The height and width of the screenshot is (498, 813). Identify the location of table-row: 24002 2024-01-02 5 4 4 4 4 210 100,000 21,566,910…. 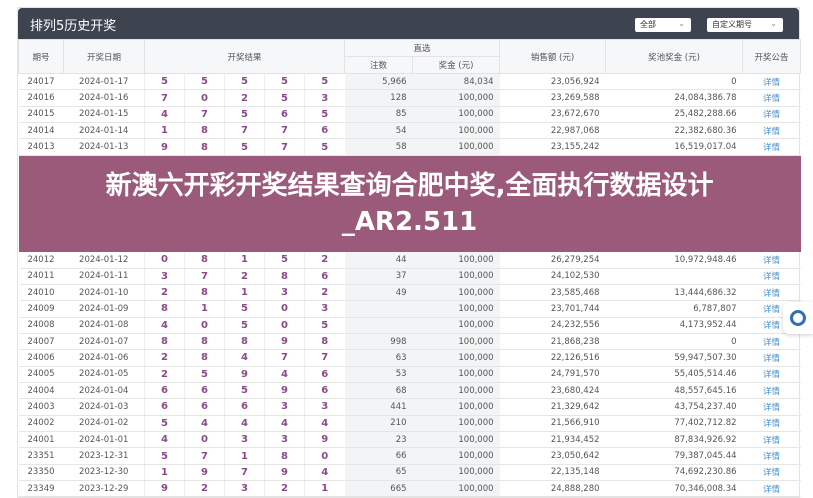
(409, 424).